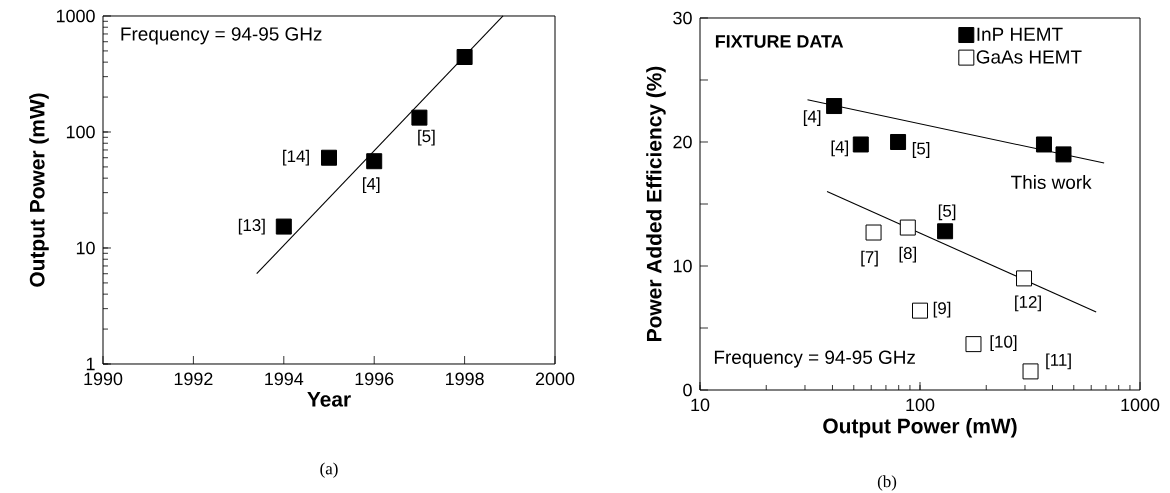 The height and width of the screenshot is (493, 1170). What do you see at coordinates (942, 309) in the screenshot?
I see `annotation: [9]` at bounding box center [942, 309].